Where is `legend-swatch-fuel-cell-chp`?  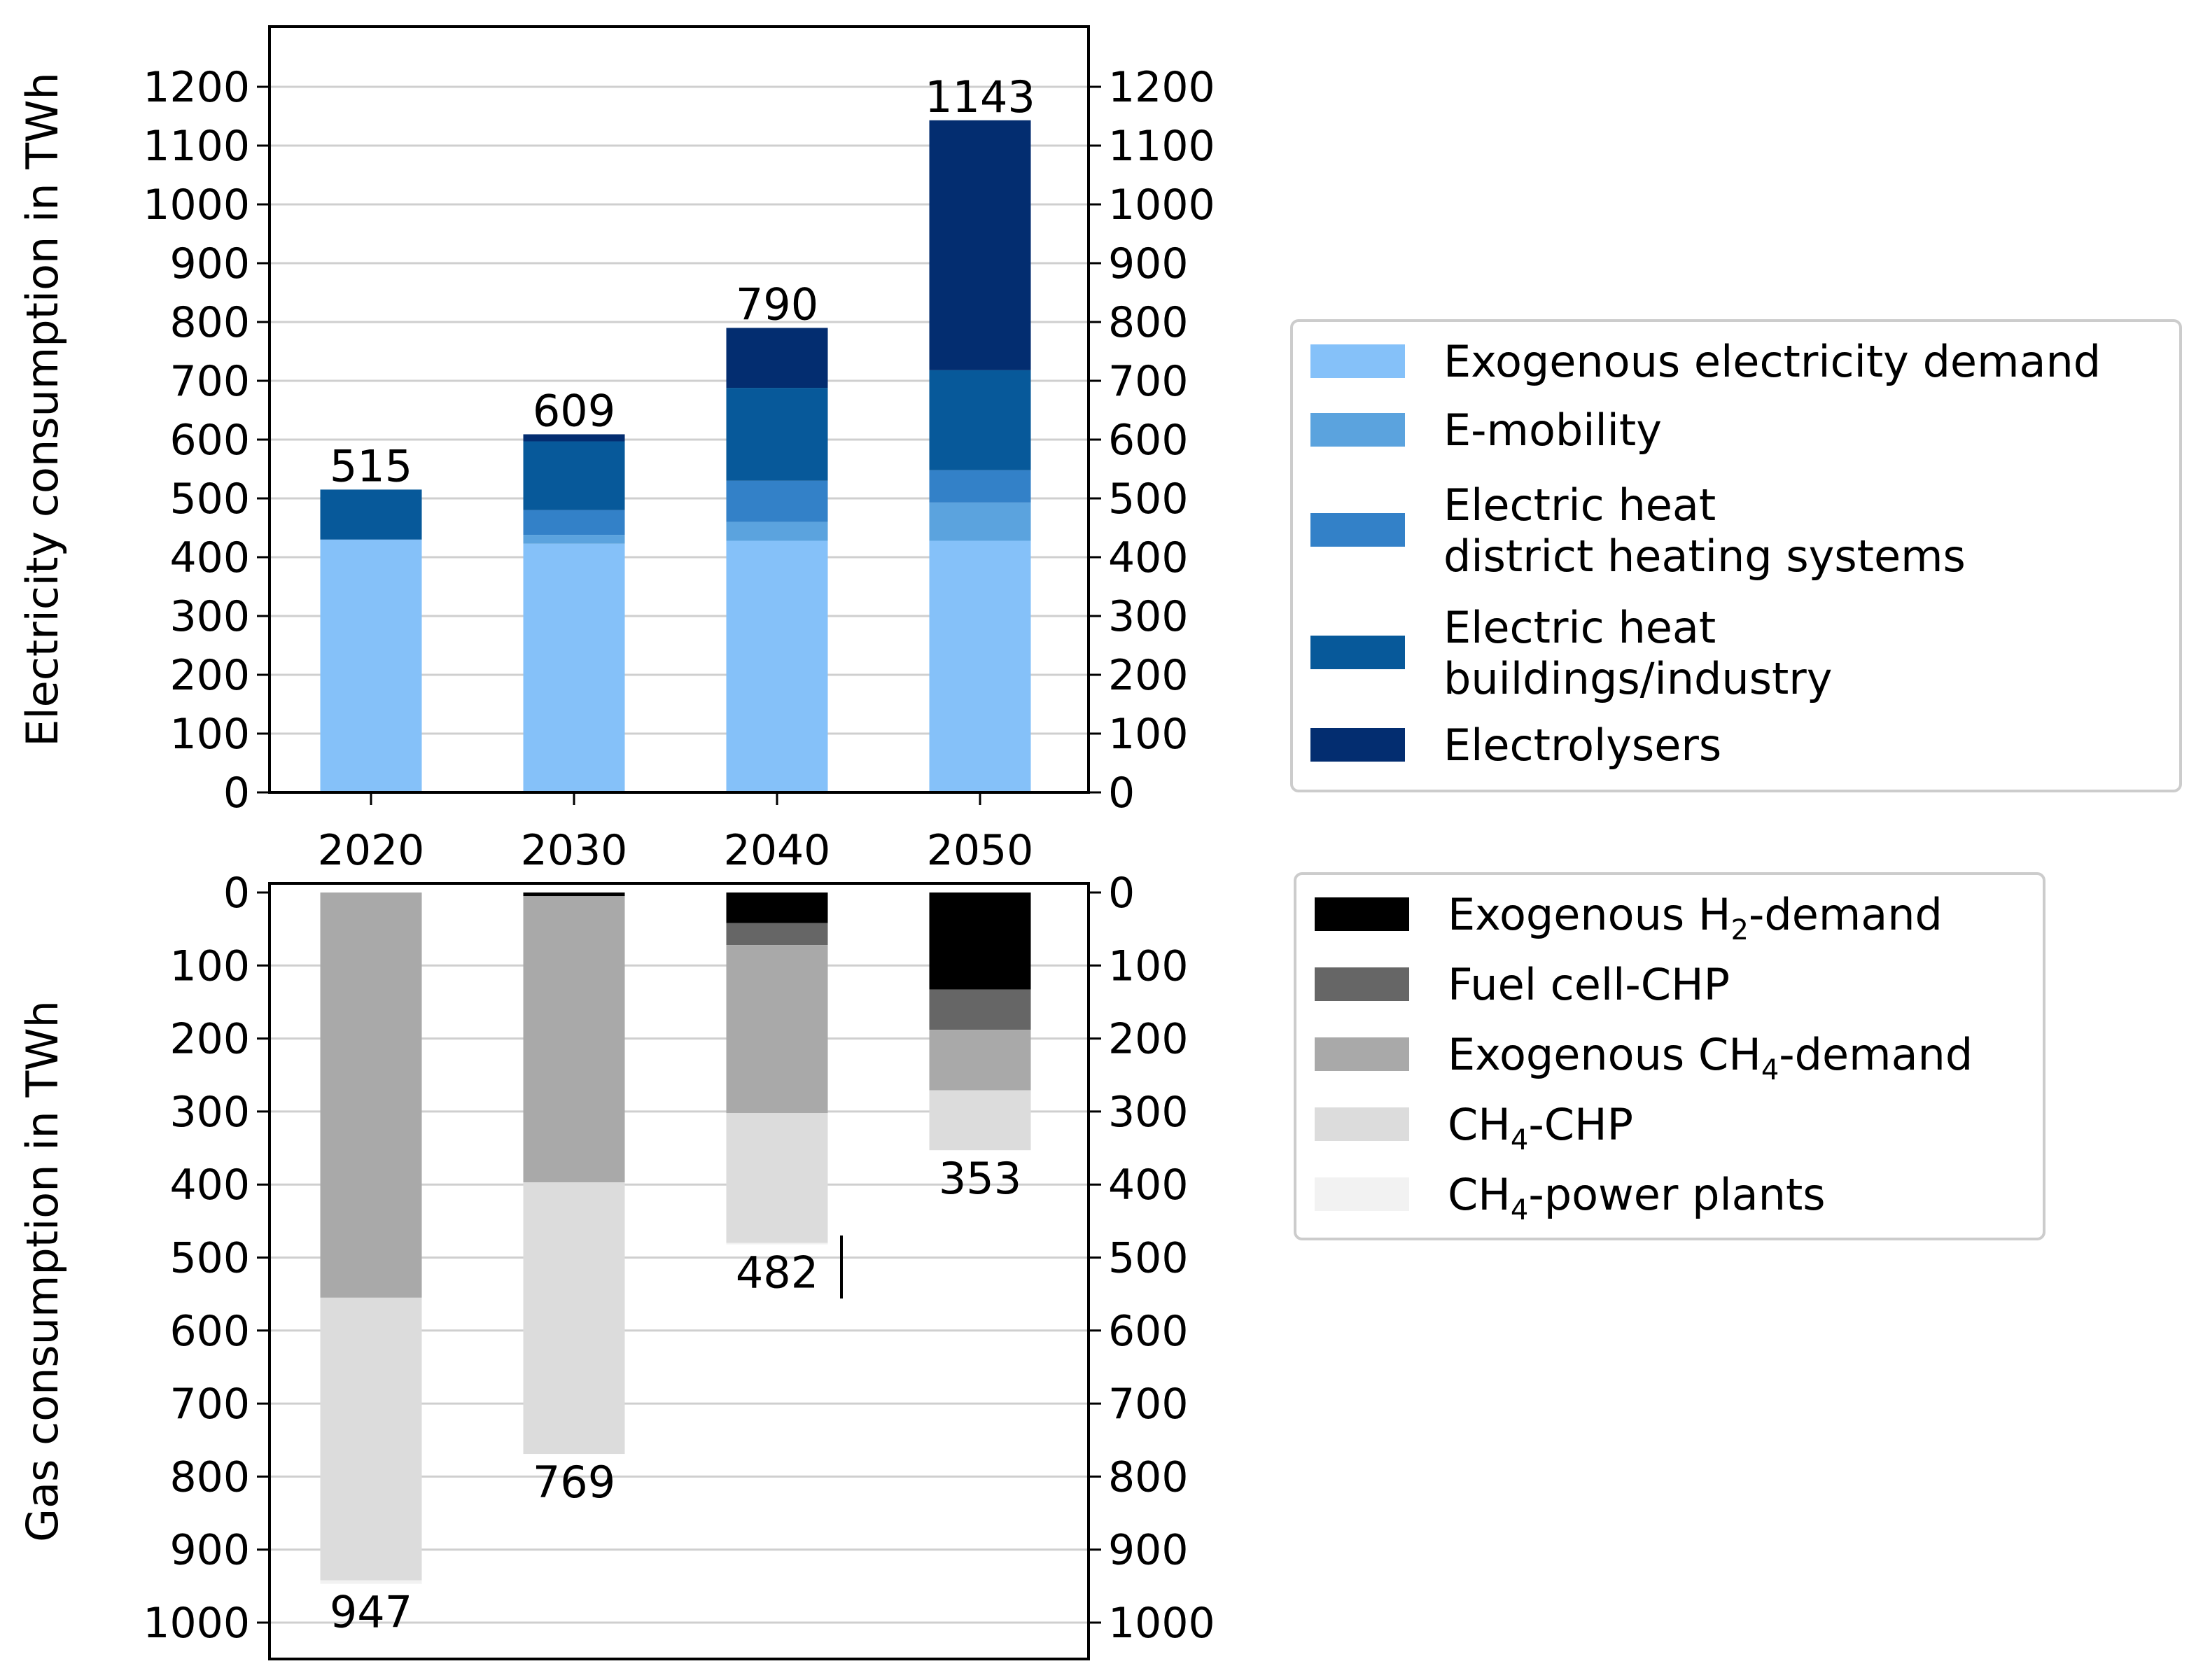
legend-swatch-fuel-cell-chp is located at coordinates (1362, 984).